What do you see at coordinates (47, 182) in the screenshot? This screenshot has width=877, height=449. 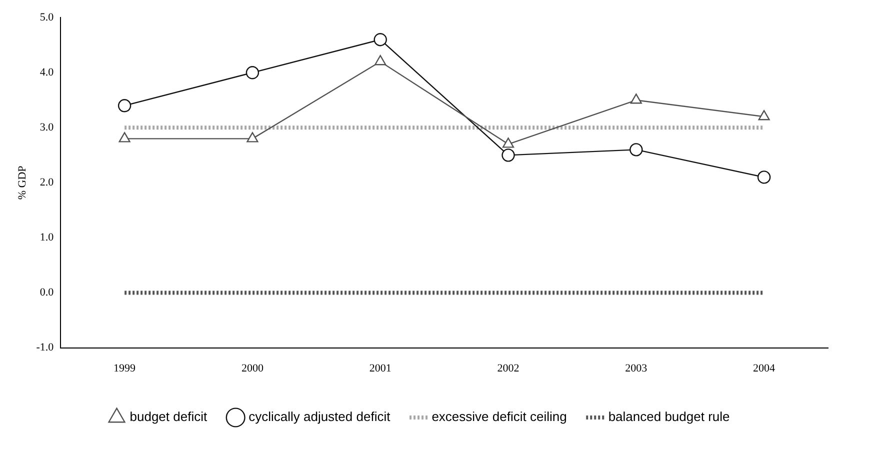 I see `y-tick-label: 2.0` at bounding box center [47, 182].